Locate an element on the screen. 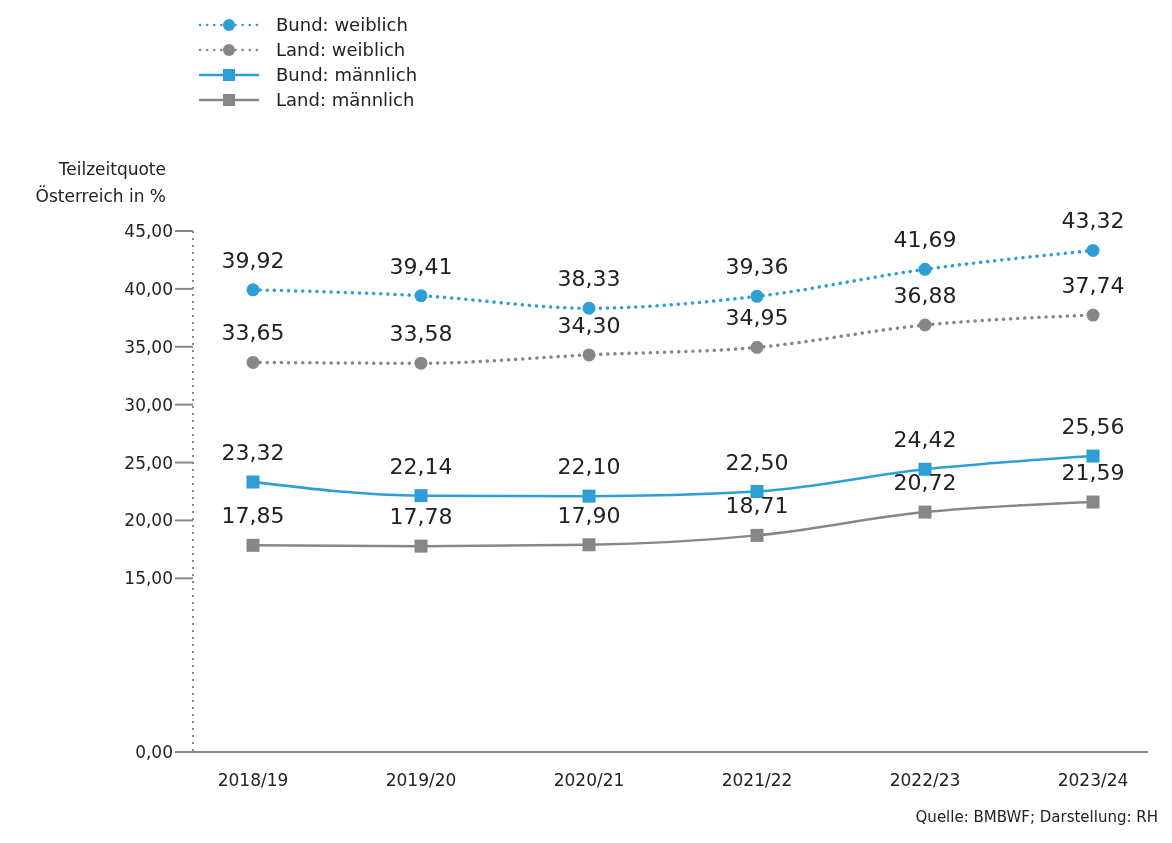 The height and width of the screenshot is (843, 1172). x-tick-label: 2019/20 is located at coordinates (421, 780).